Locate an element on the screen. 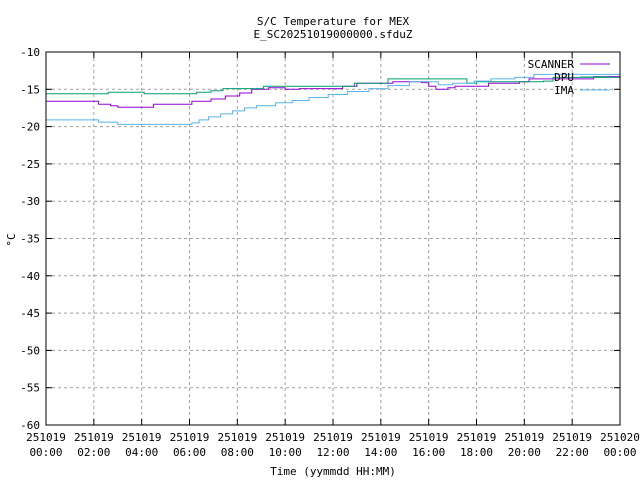 The image size is (640, 484). series-line-scanner is located at coordinates (333, 92).